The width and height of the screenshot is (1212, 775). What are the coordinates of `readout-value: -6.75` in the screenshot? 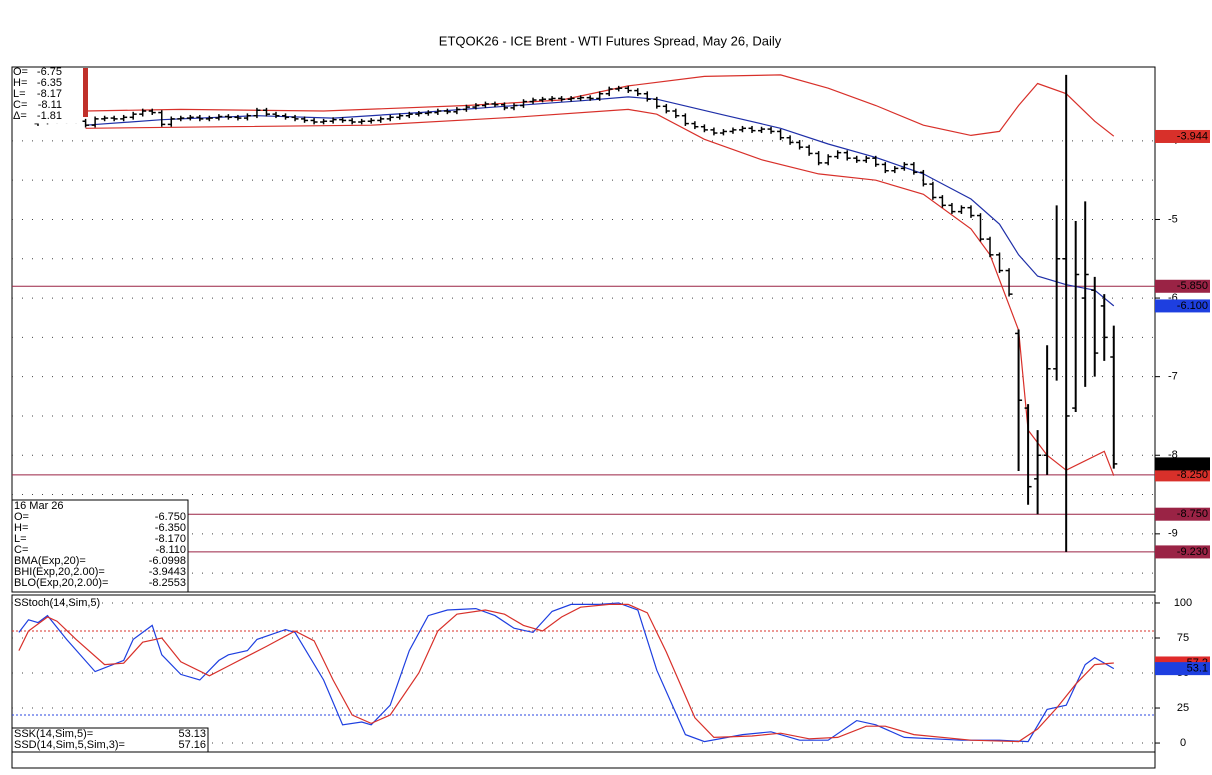 It's located at (49, 72).